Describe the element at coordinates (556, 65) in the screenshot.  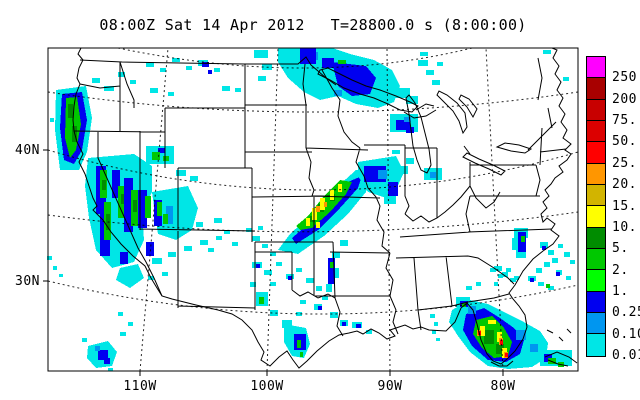
I see `precip-northeast-specks` at that location.